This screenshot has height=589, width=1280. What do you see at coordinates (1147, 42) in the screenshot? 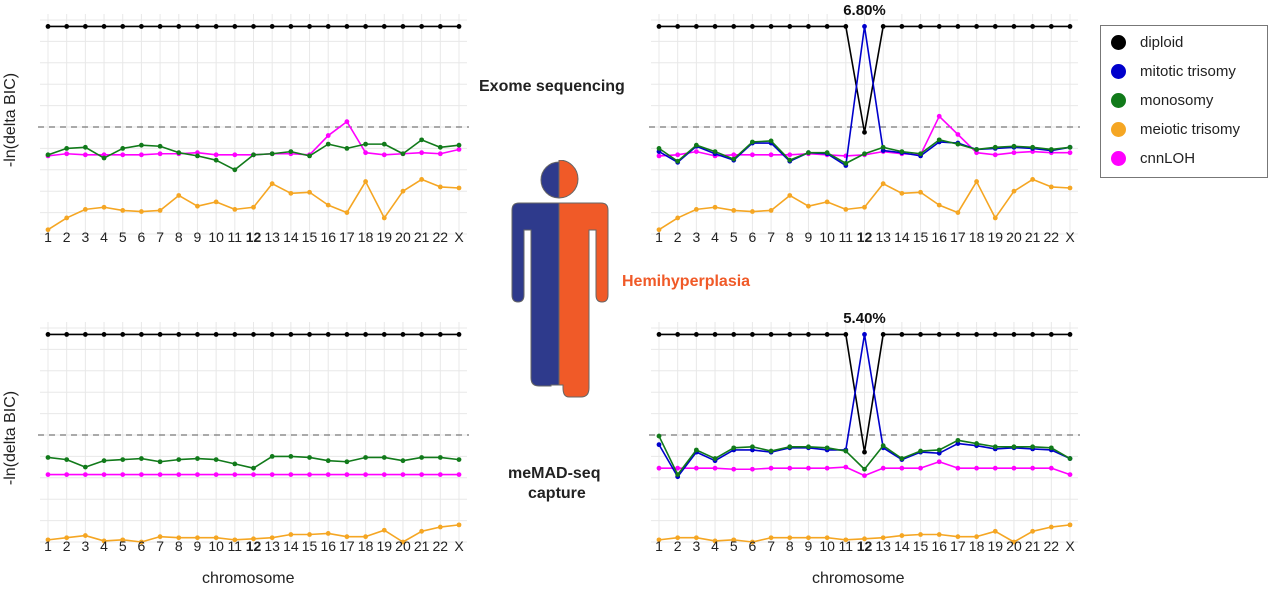
I see `legend-item-diploid: diploid` at bounding box center [1147, 42].